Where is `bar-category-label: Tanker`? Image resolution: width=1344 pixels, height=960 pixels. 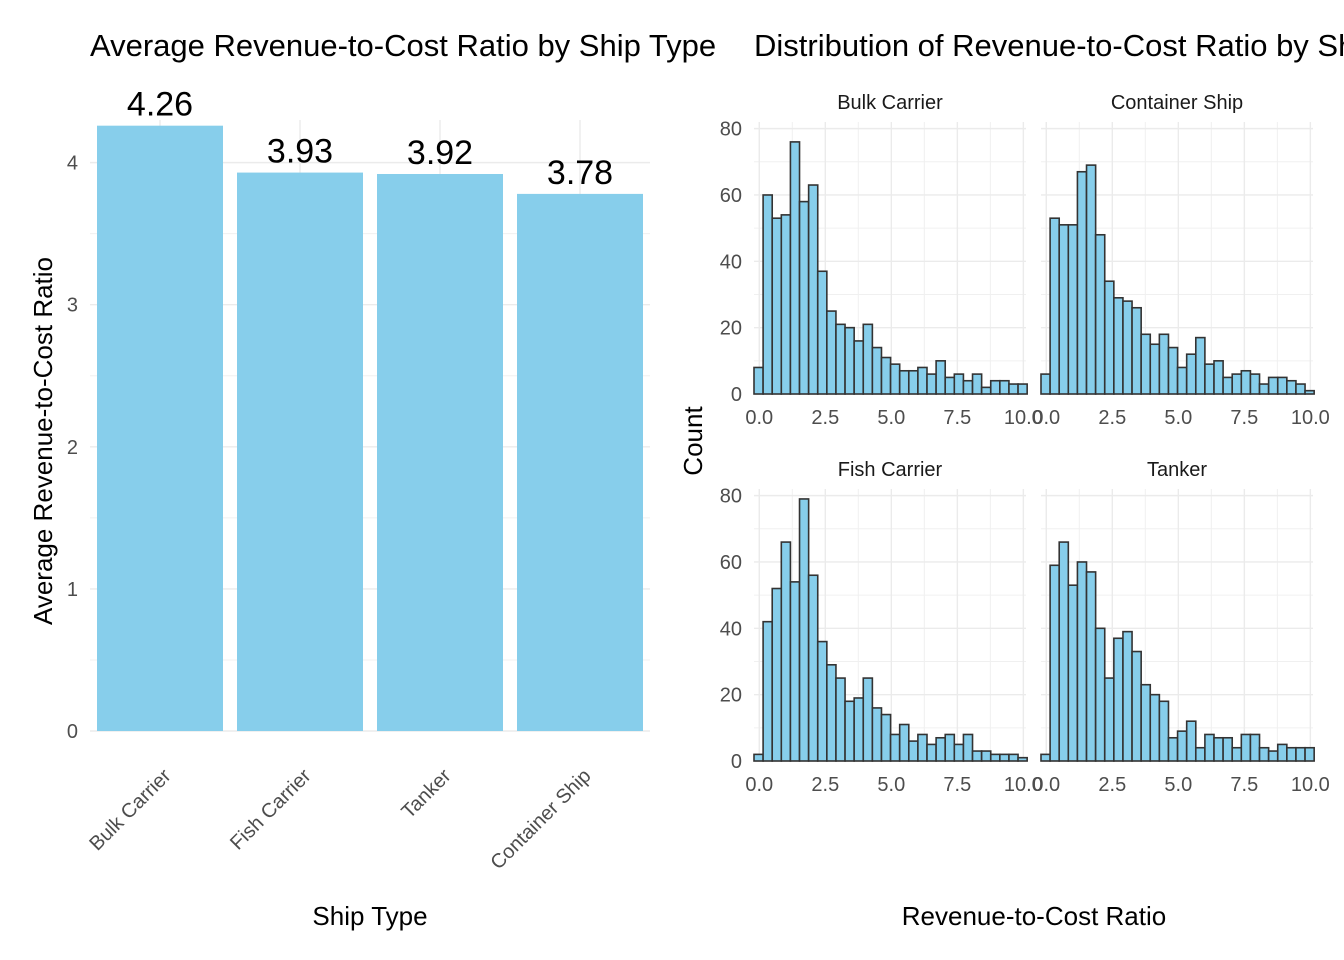 bar-category-label: Tanker is located at coordinates (427, 794).